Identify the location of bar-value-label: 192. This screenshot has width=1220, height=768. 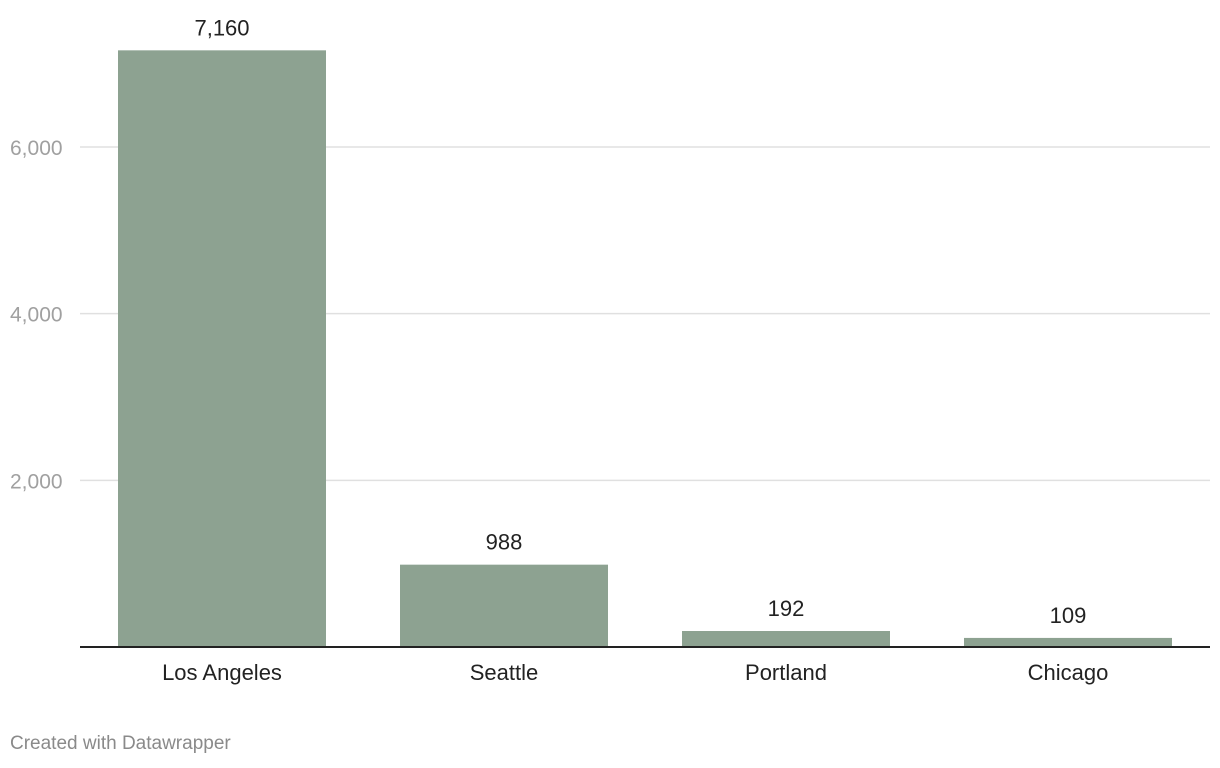
(786, 608).